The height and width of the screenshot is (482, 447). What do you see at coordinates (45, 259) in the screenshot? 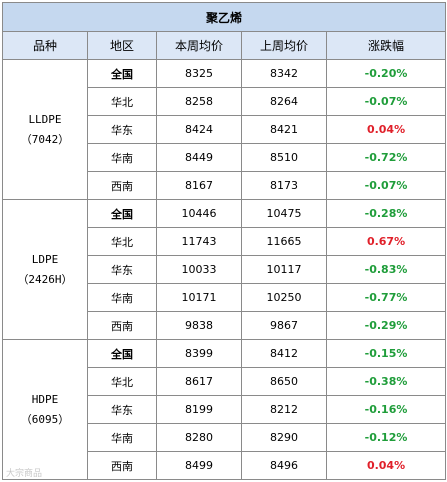
I see `product-name: LDPE` at bounding box center [45, 259].